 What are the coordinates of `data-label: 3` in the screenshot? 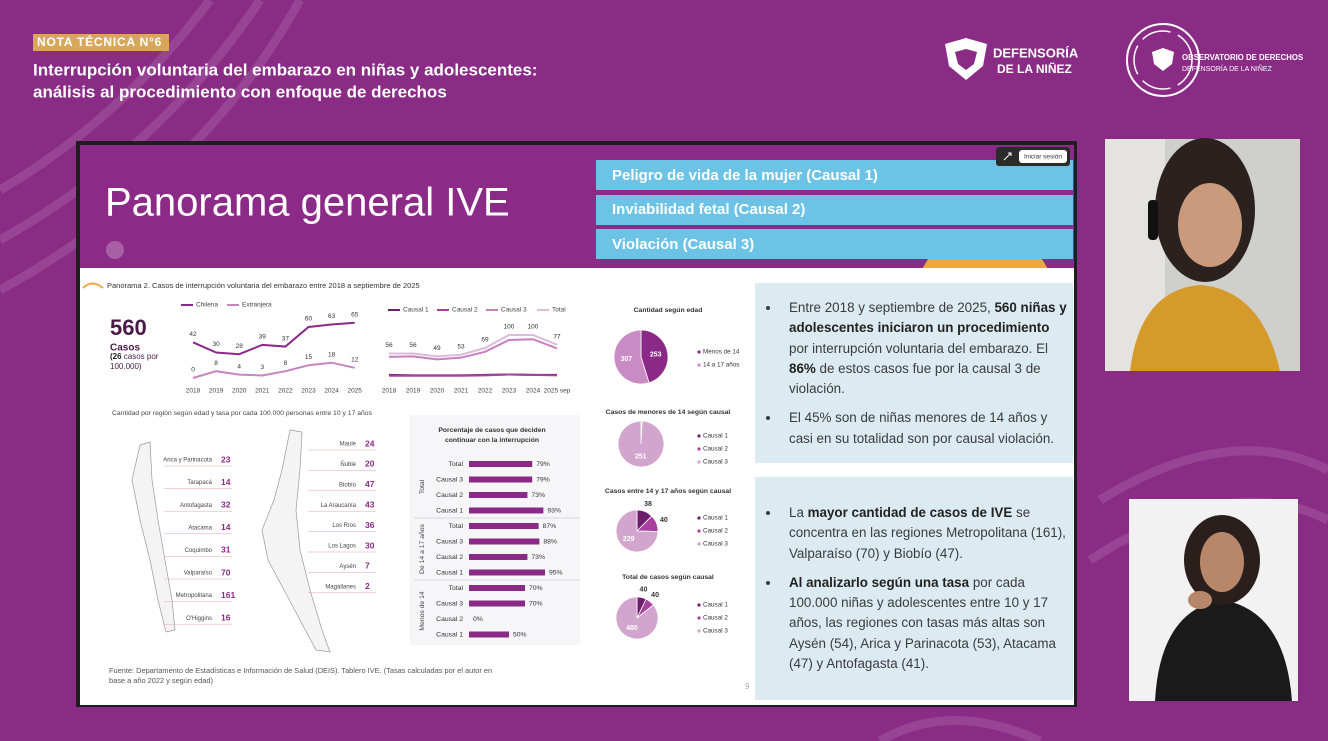 It's located at (262, 367).